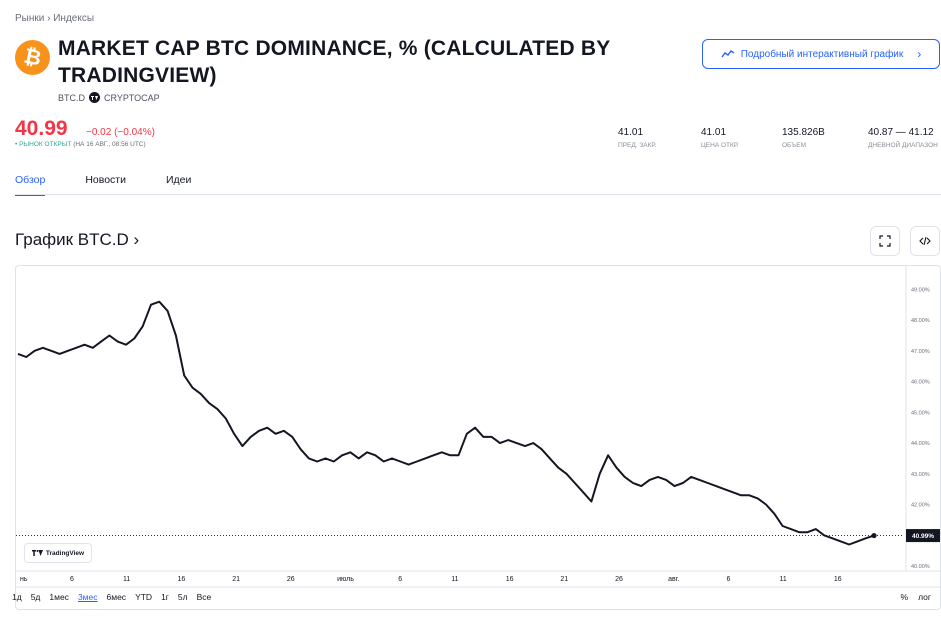  What do you see at coordinates (919, 54) in the screenshot?
I see `chevron-right-icon: ›` at bounding box center [919, 54].